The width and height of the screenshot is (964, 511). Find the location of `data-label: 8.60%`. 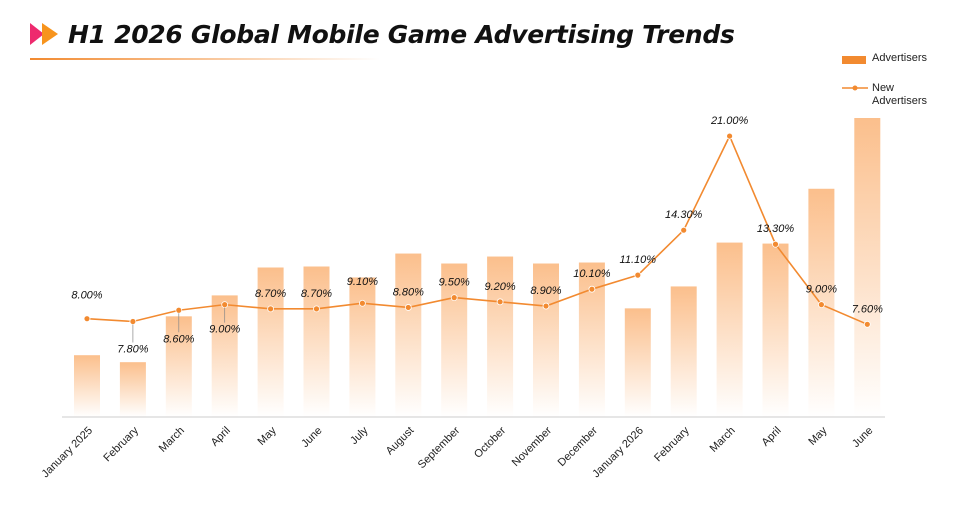

data-label: 8.60% is located at coordinates (178, 339).